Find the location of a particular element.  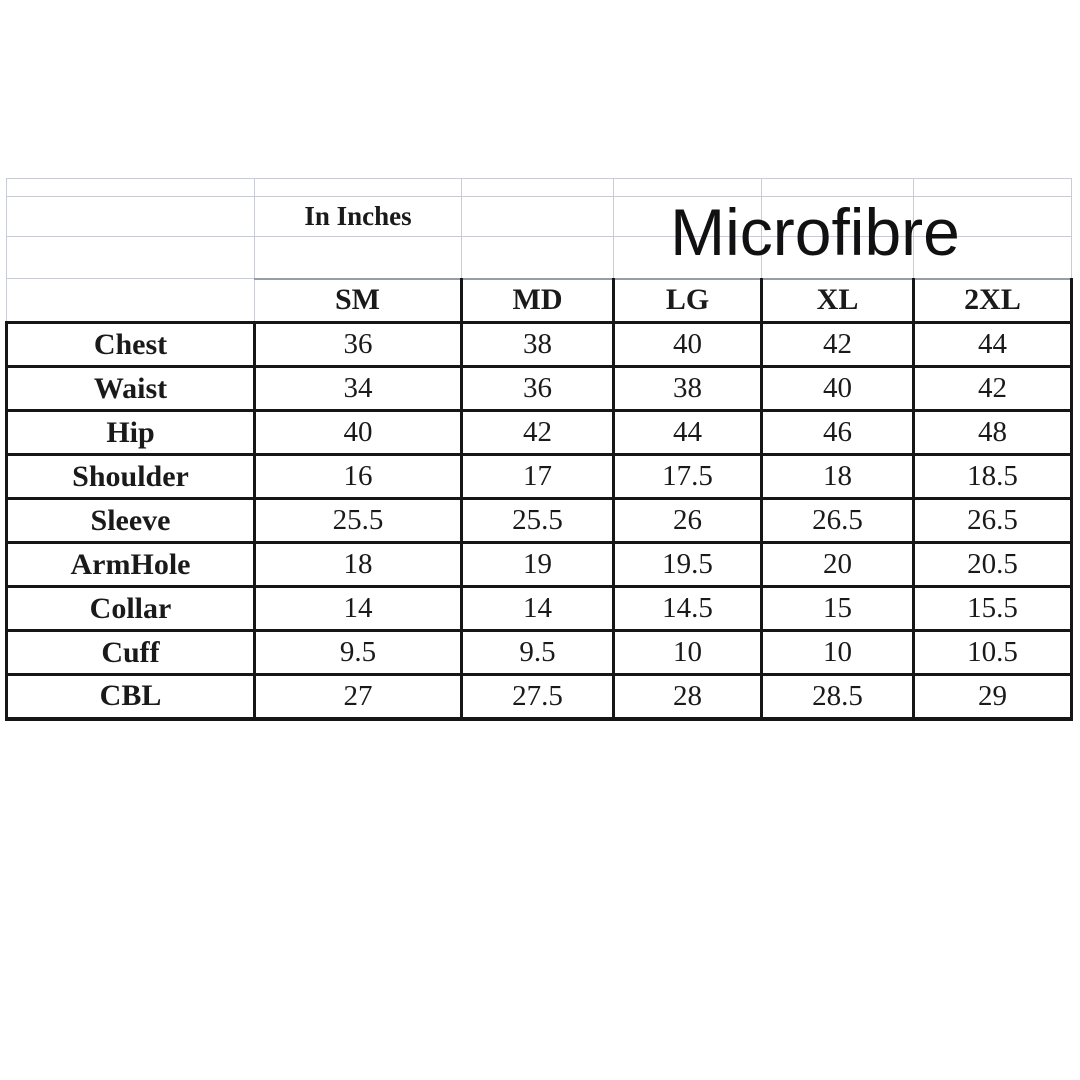

table-row: Chest 36 38 40 42 44 is located at coordinates (539, 344).